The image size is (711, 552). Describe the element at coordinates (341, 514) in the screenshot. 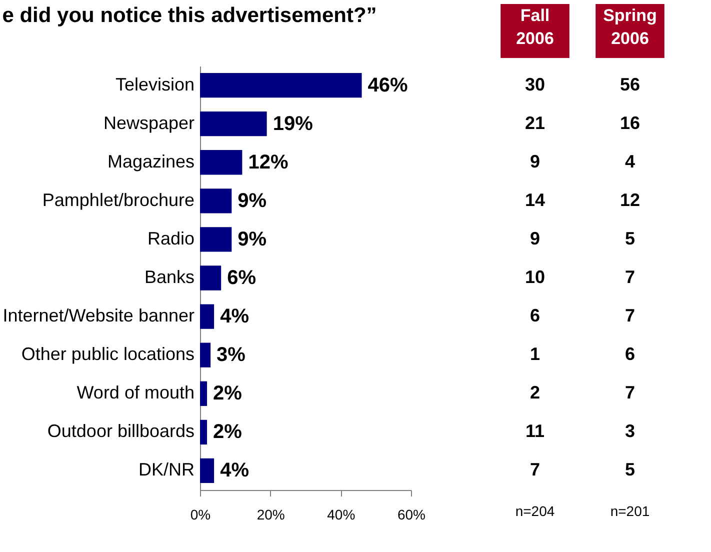

I see `x-tick-label: 40%` at that location.